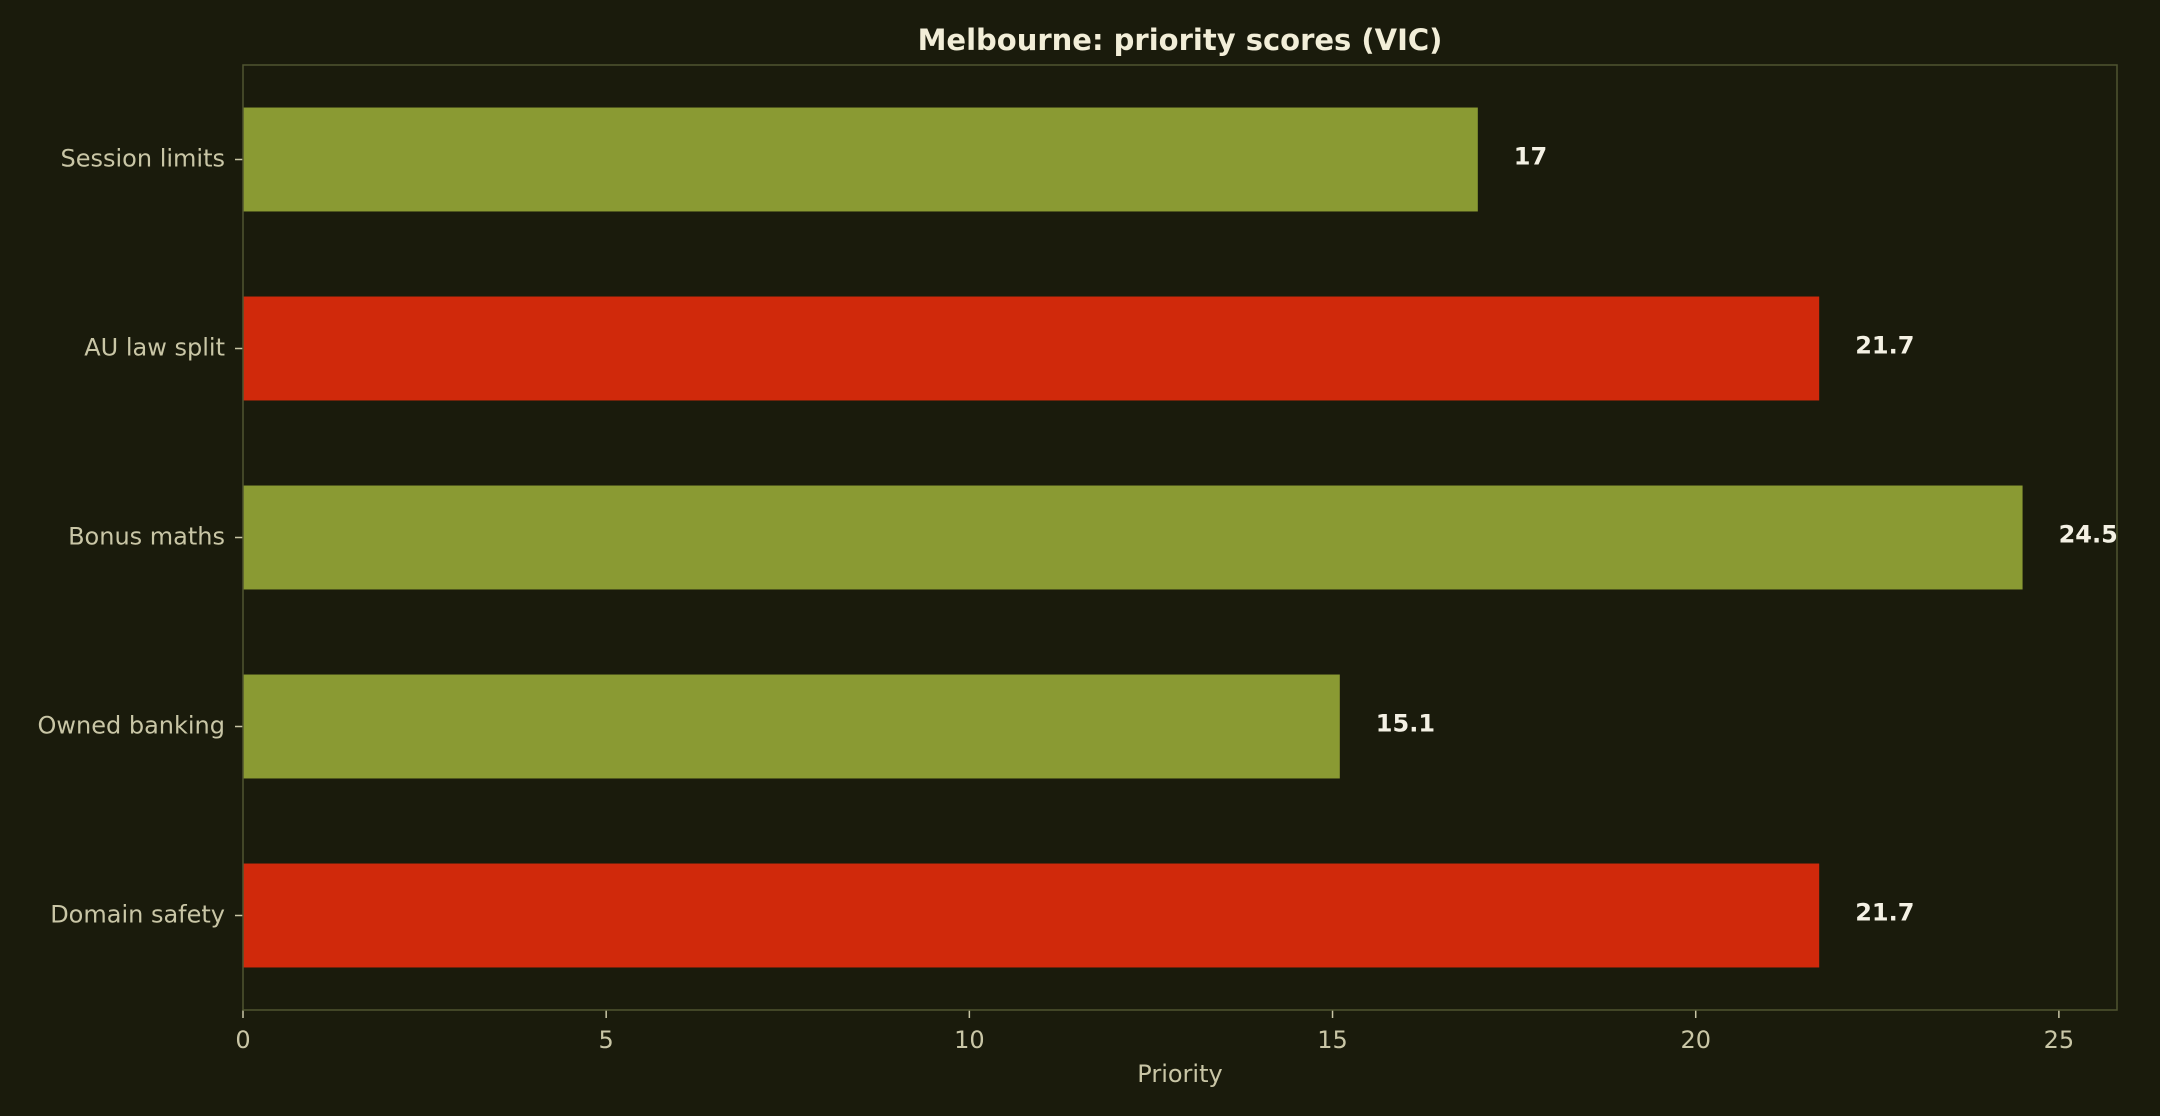 This screenshot has width=2160, height=1116. I want to click on y-tick-label: Bonus maths, so click(146, 537).